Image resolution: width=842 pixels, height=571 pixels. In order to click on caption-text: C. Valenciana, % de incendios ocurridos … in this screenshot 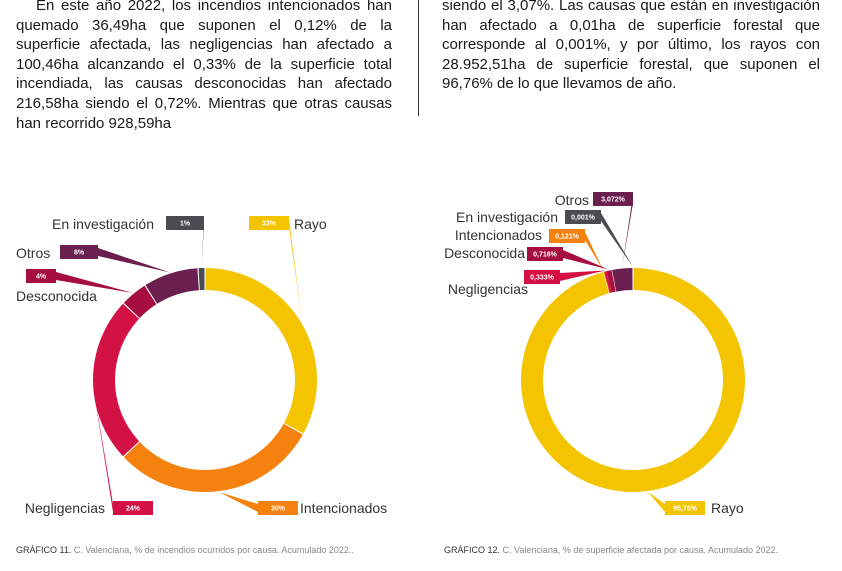, I will do `click(213, 550)`.